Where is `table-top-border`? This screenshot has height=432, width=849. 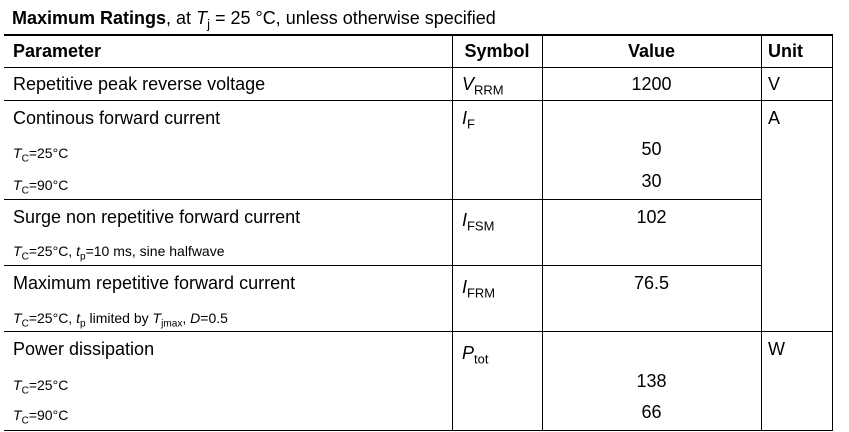
table-top-border is located at coordinates (418, 35).